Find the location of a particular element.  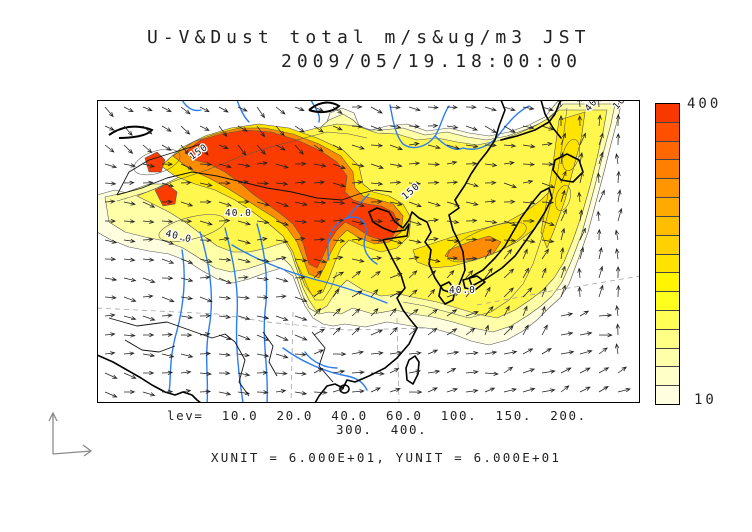

colorbar is located at coordinates (667, 254).